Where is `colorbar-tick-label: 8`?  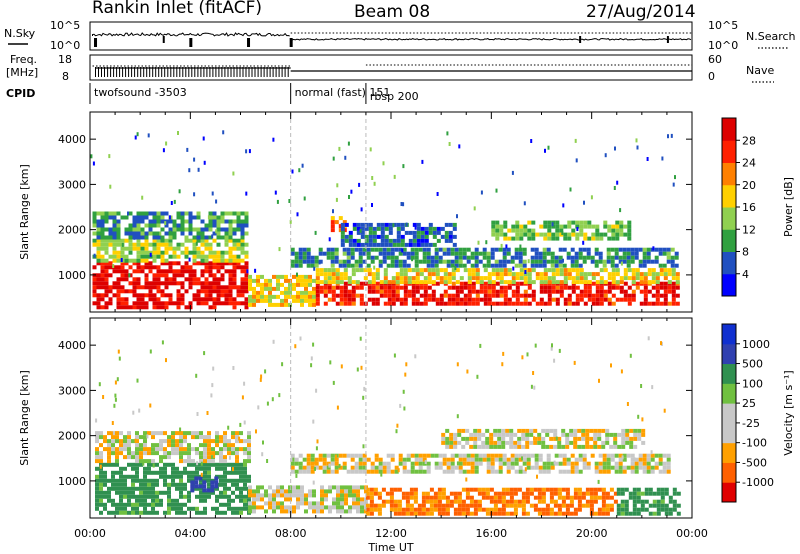
colorbar-tick-label: 8 is located at coordinates (745, 252).